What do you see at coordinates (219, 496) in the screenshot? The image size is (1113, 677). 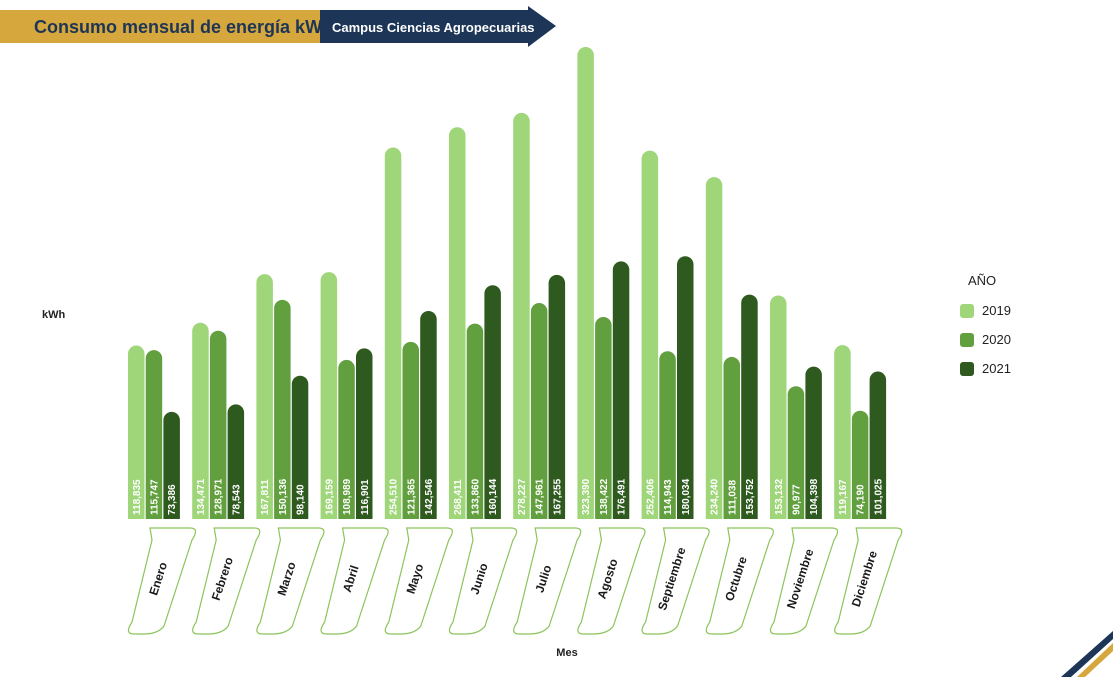 I see `value-label-febrero-2020: 128,971` at bounding box center [219, 496].